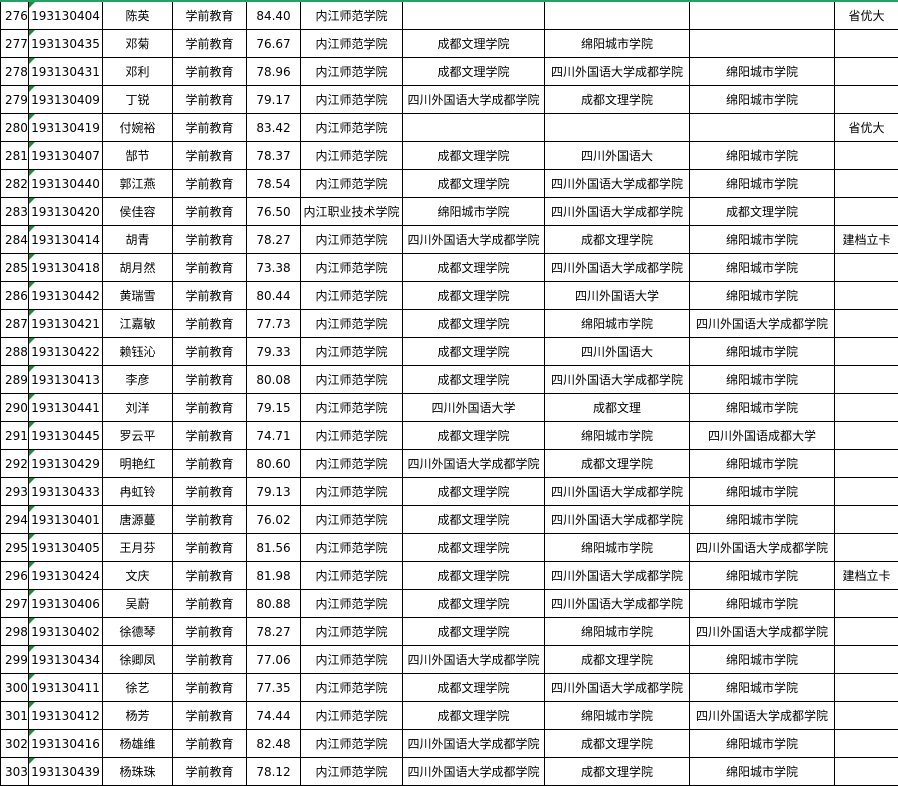 The width and height of the screenshot is (898, 786). Describe the element at coordinates (273, 771) in the screenshot. I see `score: 78.12` at that location.